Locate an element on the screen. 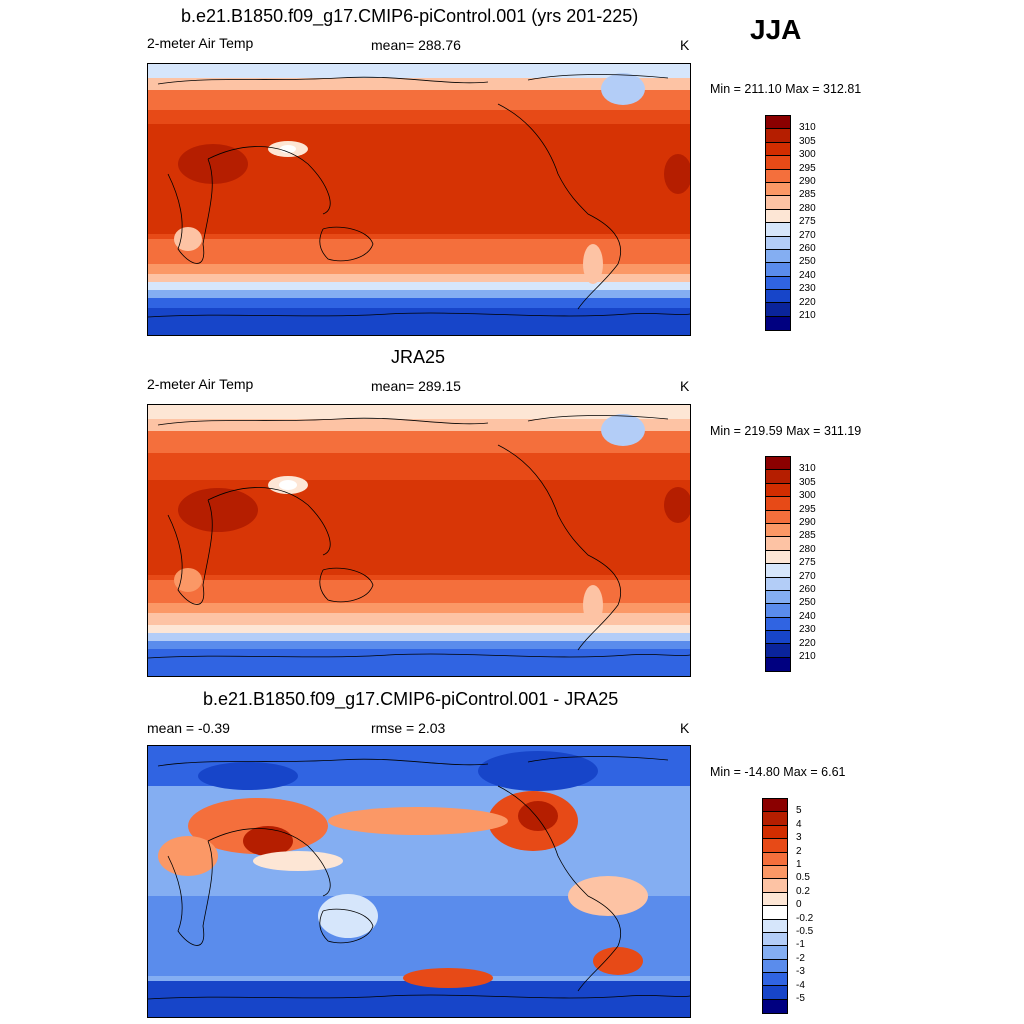 The height and width of the screenshot is (1024, 1024). colorbar-tick-label: -4 is located at coordinates (800, 985).